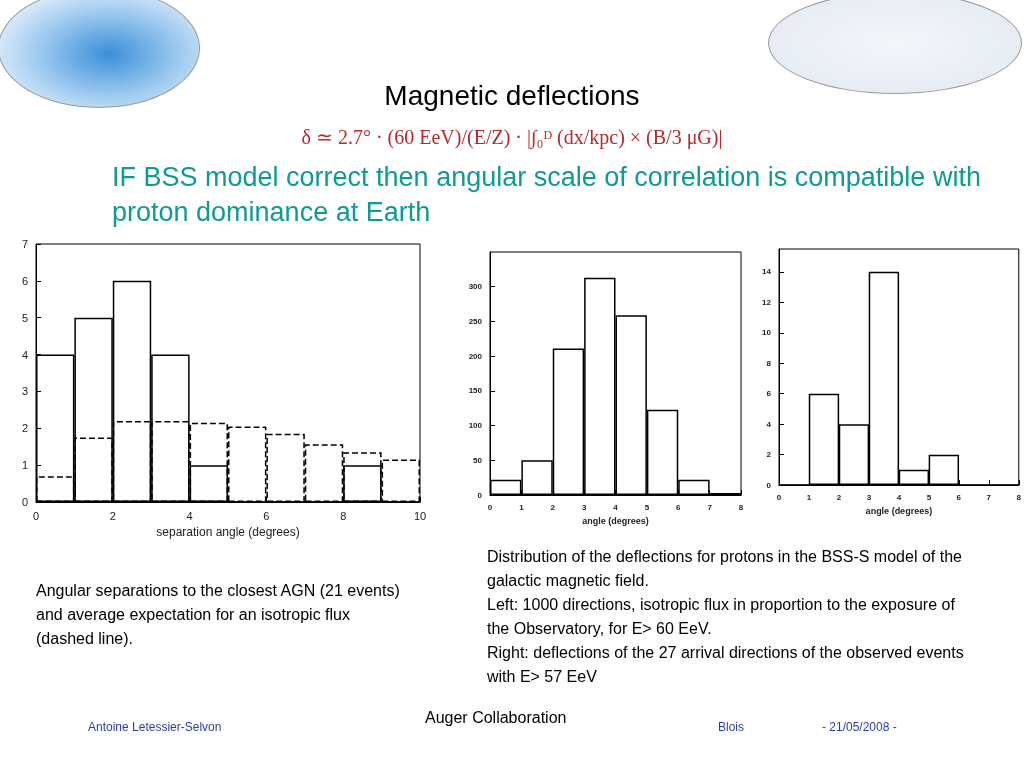 The width and height of the screenshot is (1024, 768). Describe the element at coordinates (475, 356) in the screenshot. I see `y-tick-label: 200` at that location.